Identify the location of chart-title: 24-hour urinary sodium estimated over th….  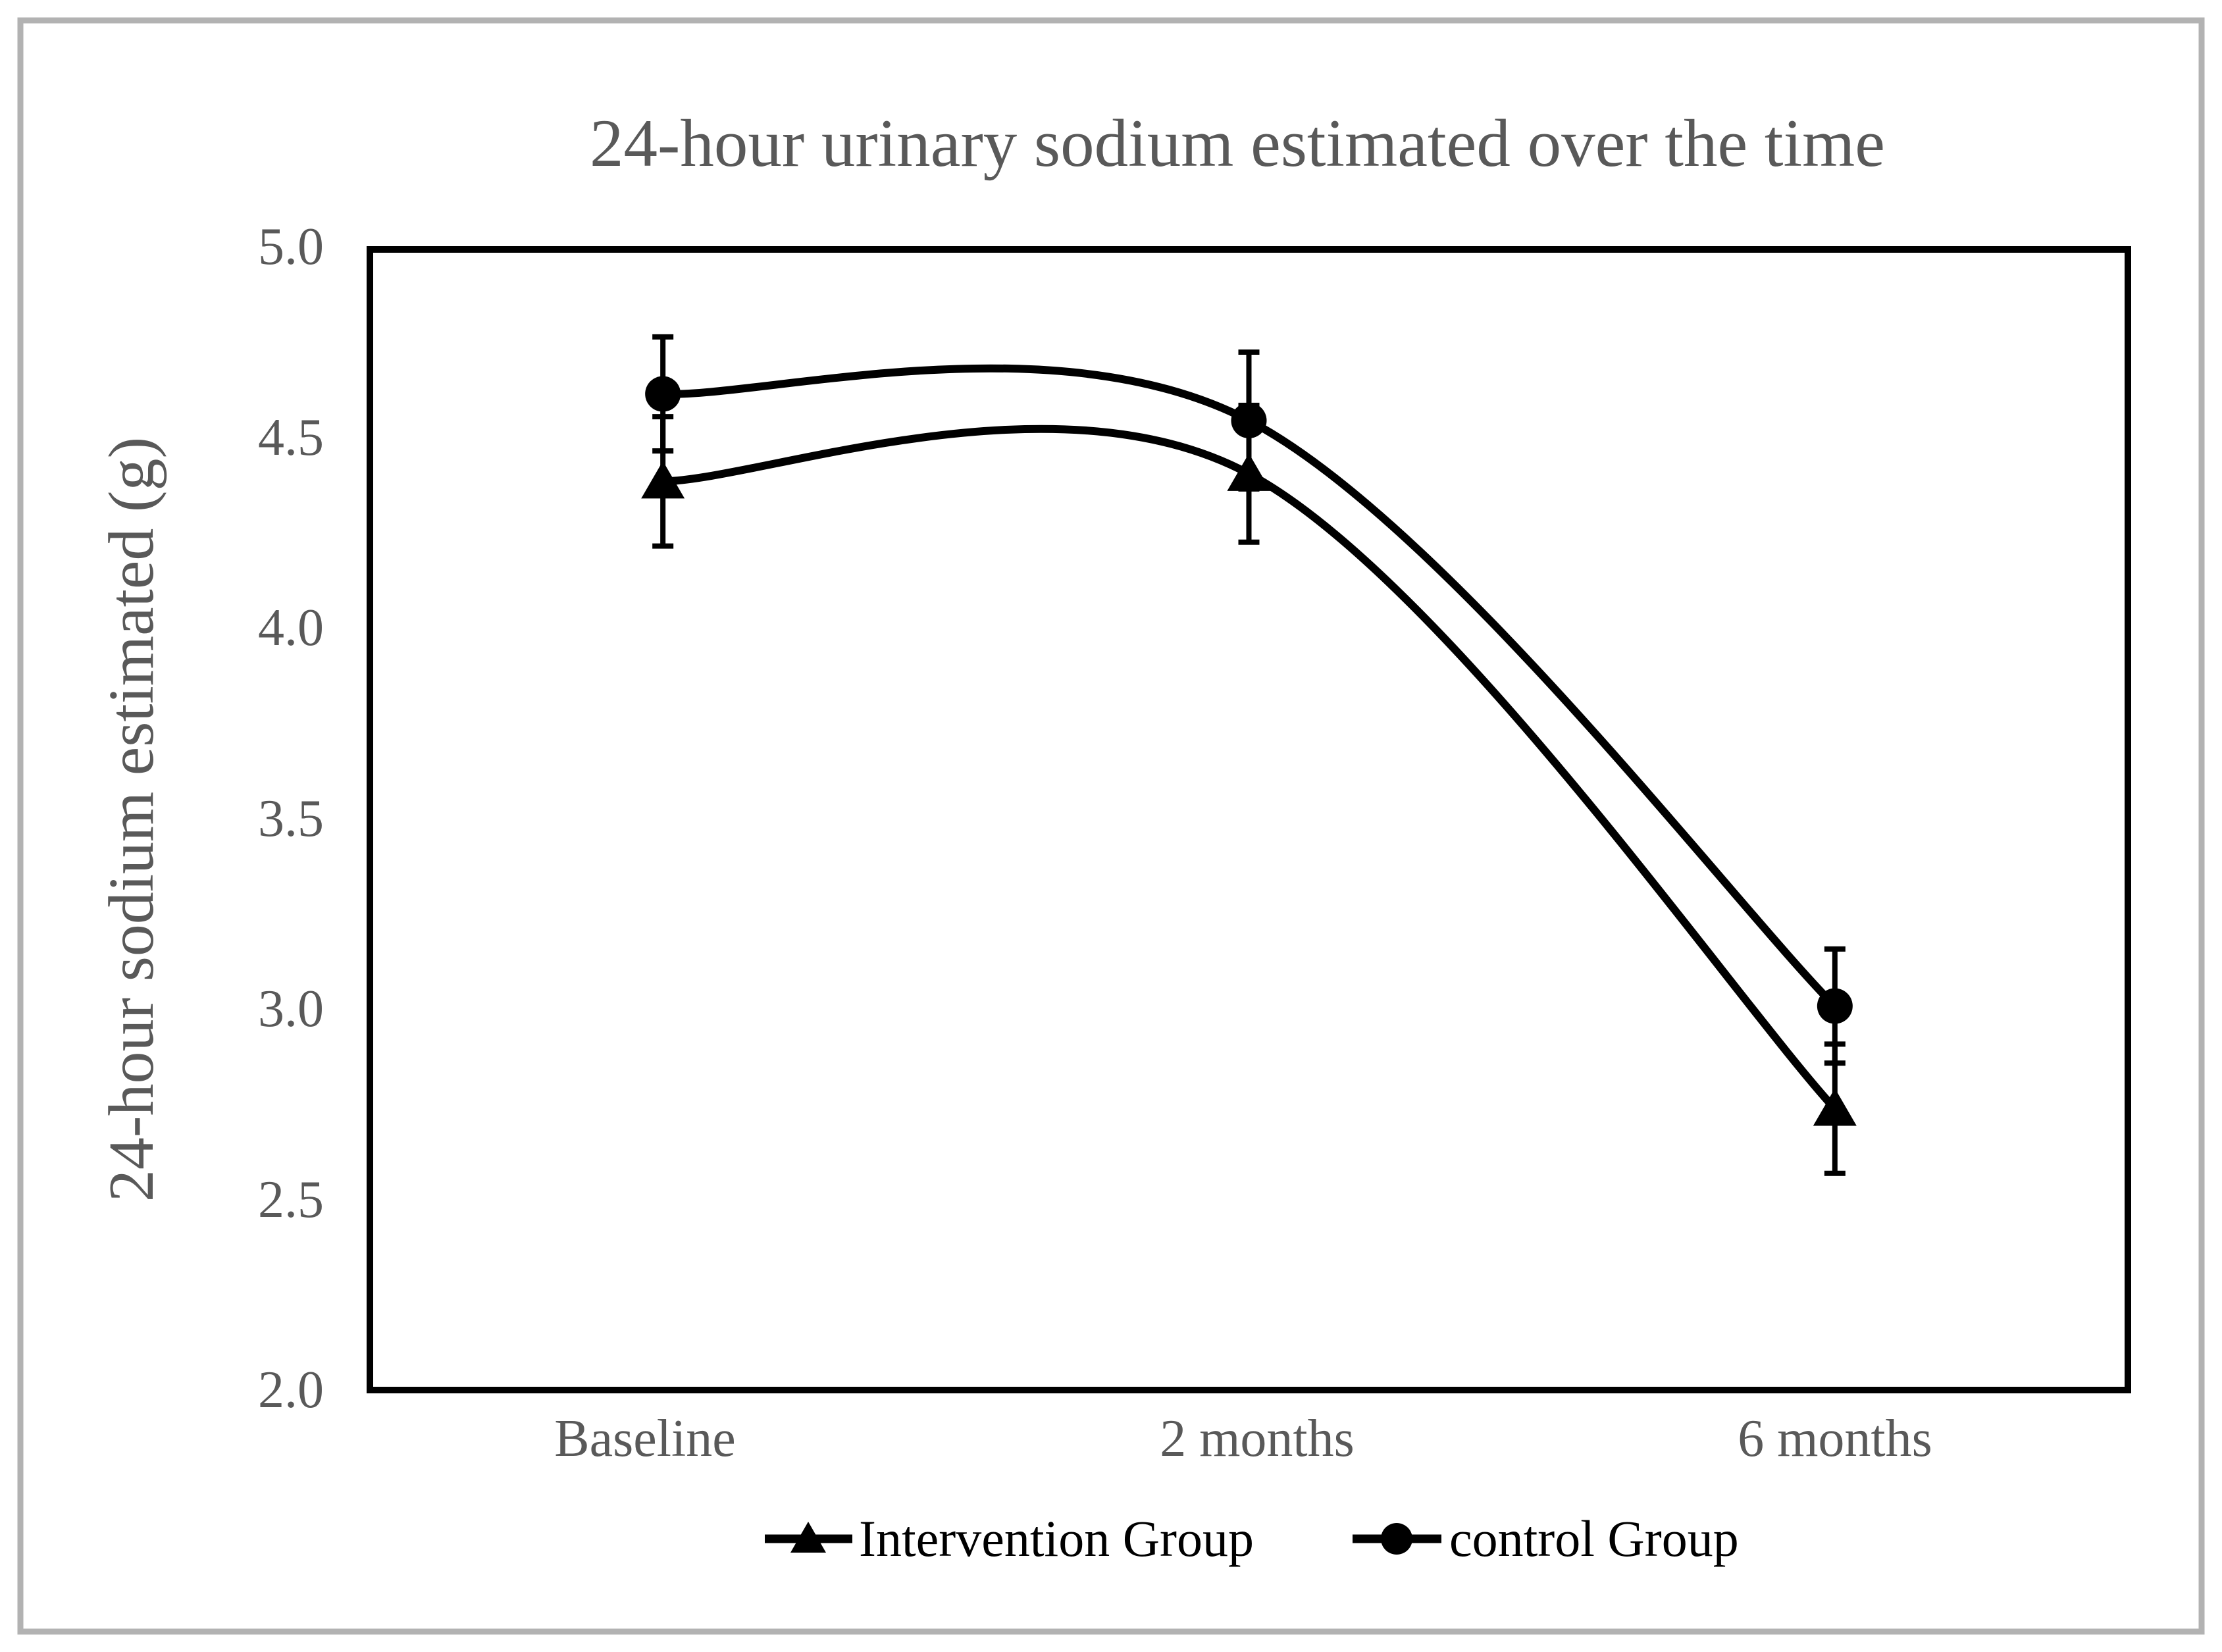
(1237, 143).